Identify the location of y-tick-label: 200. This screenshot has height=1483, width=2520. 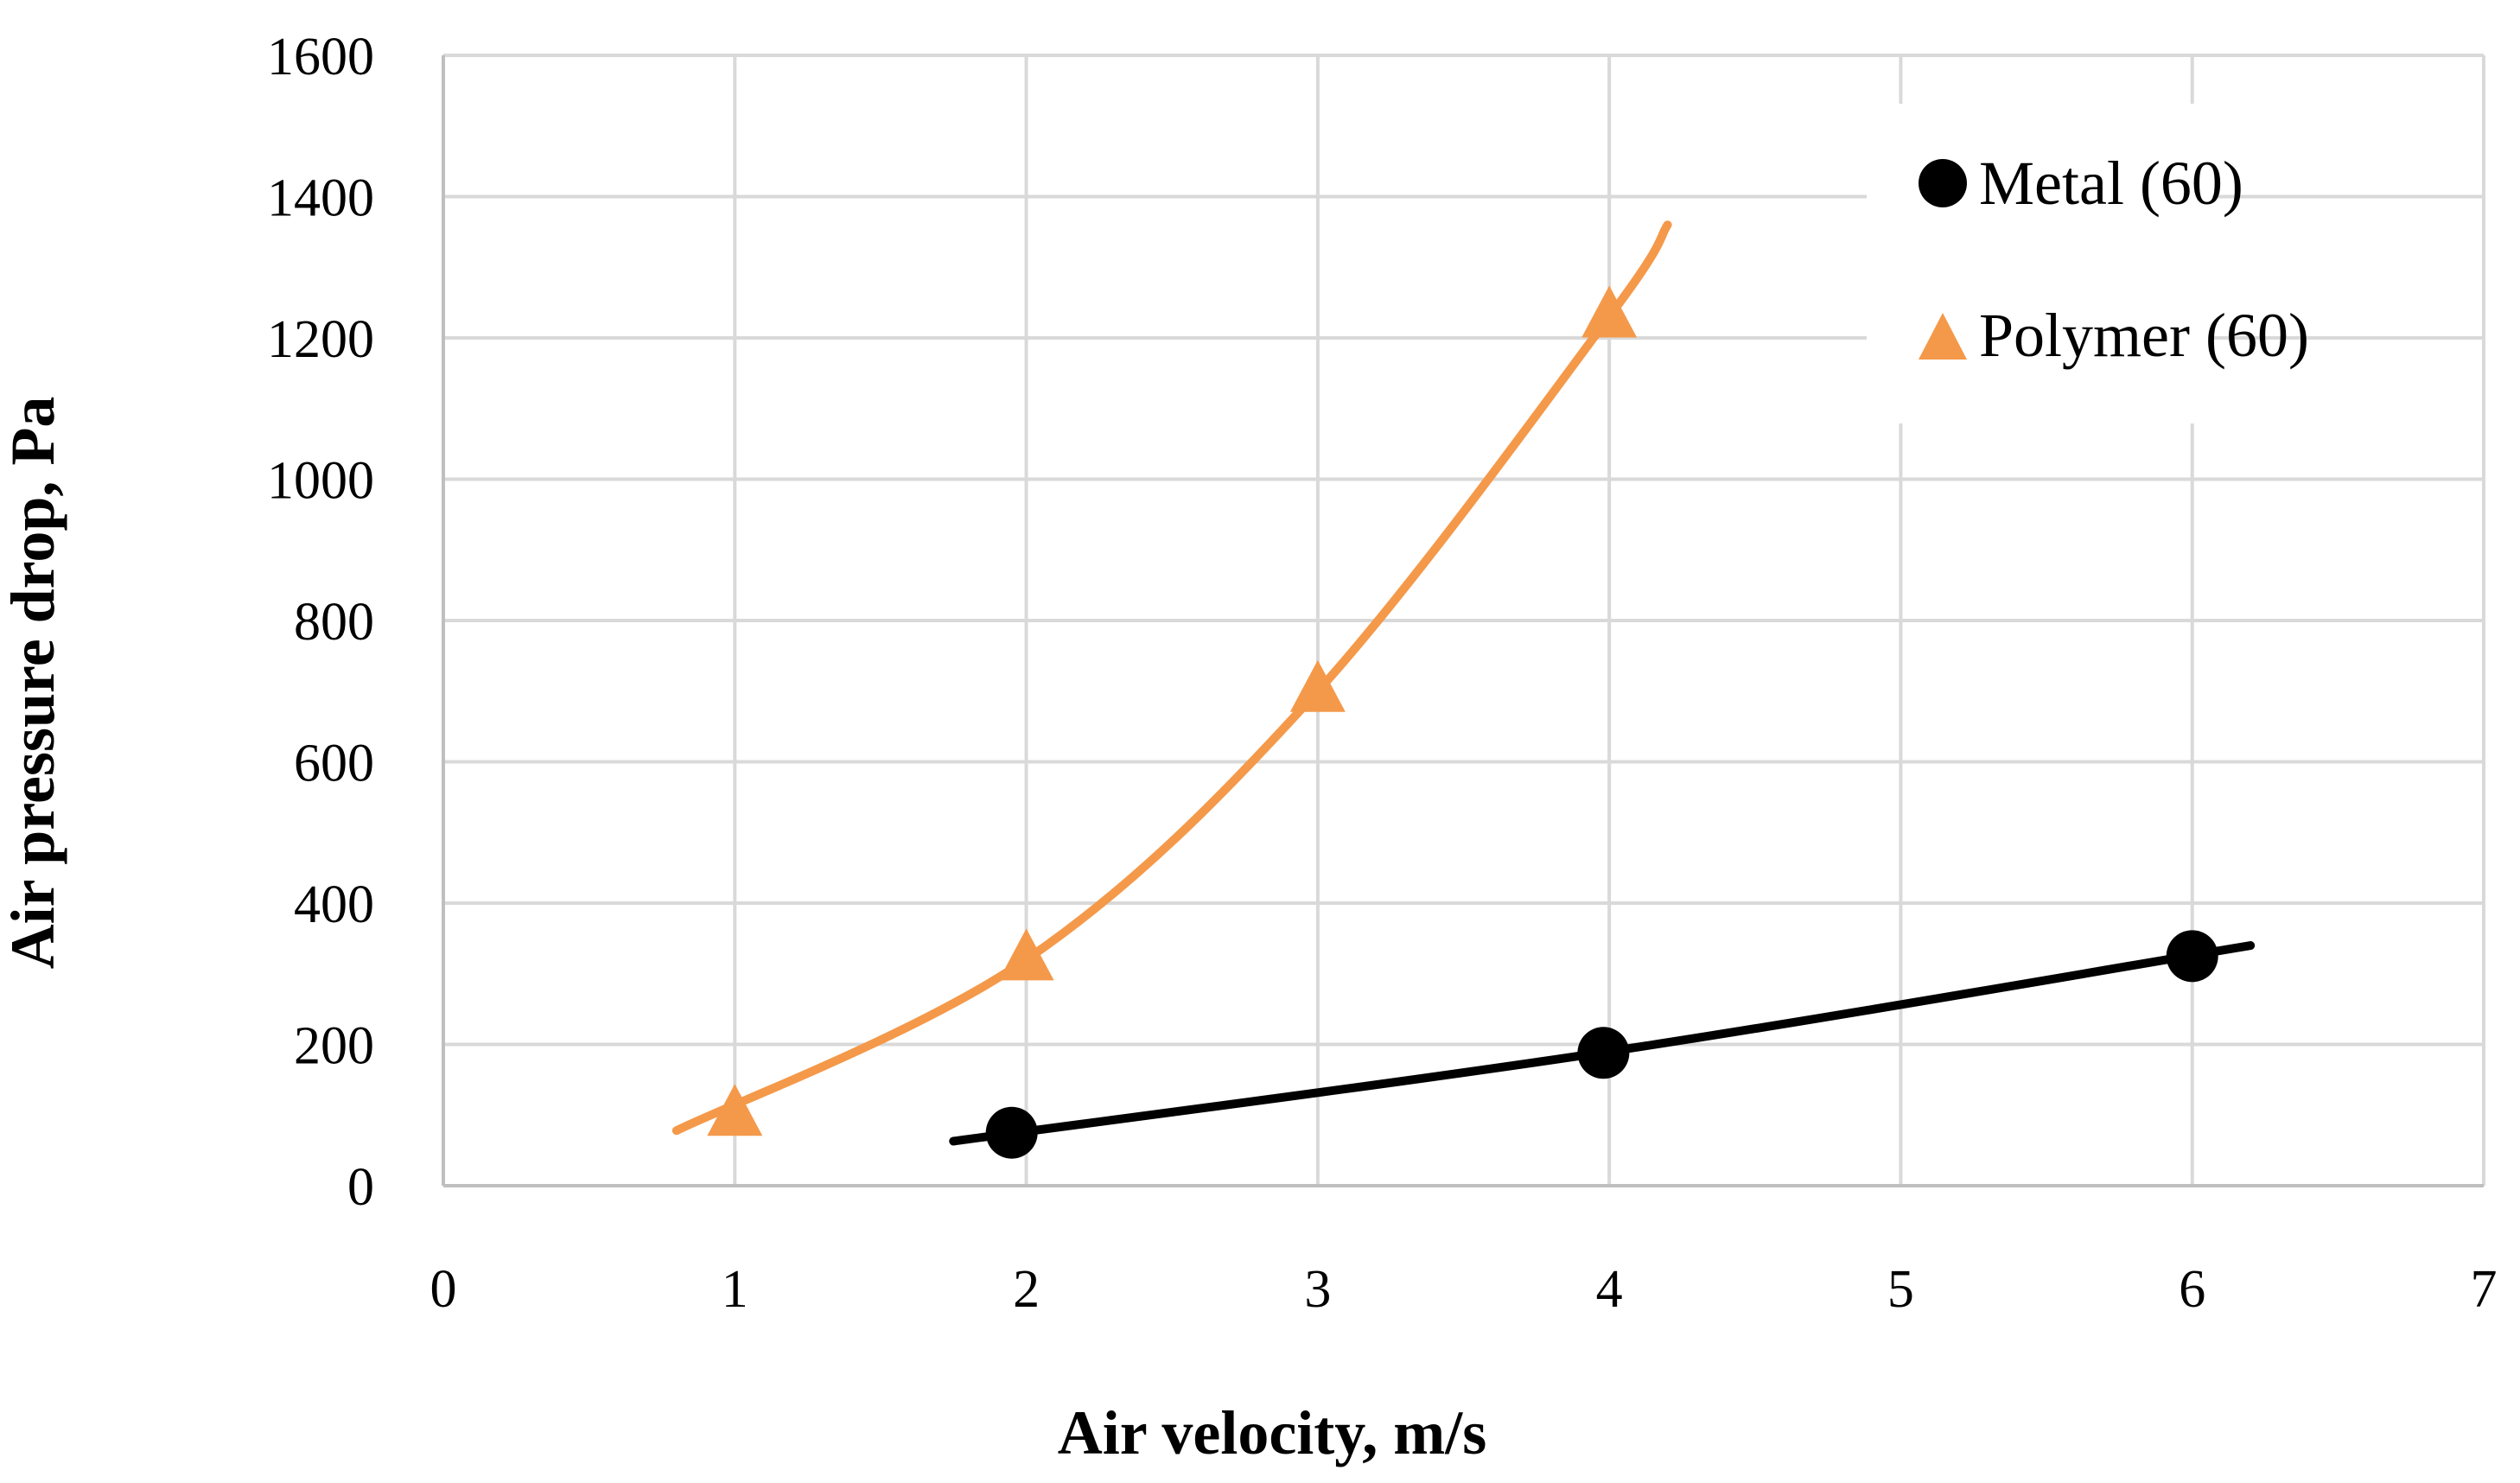
(334, 1046).